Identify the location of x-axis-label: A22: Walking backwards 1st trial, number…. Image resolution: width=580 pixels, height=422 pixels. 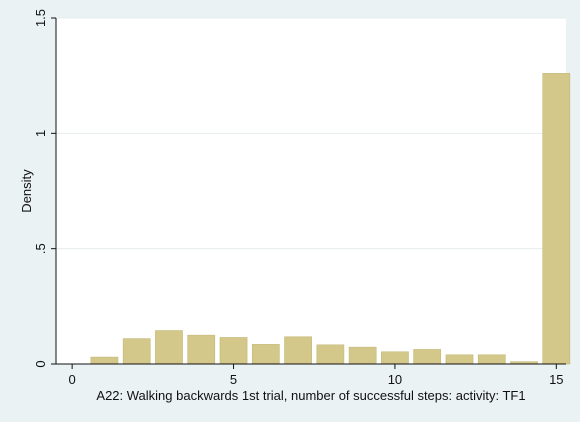
(310, 395).